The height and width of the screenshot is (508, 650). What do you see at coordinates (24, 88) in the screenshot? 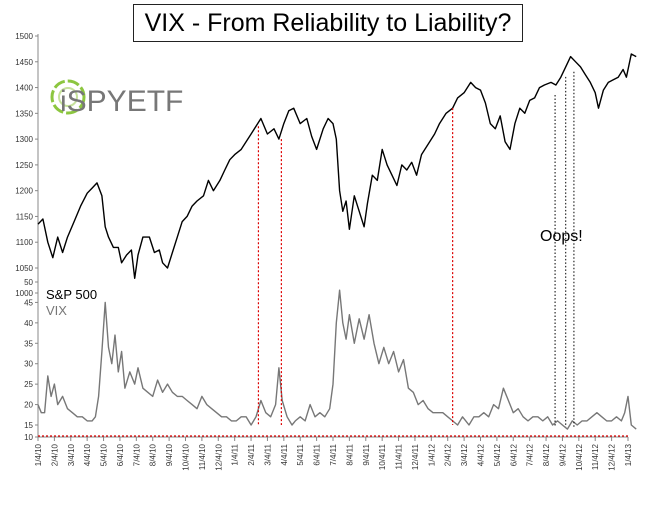
I see `y-sp-tick-label: 1400` at bounding box center [24, 88].